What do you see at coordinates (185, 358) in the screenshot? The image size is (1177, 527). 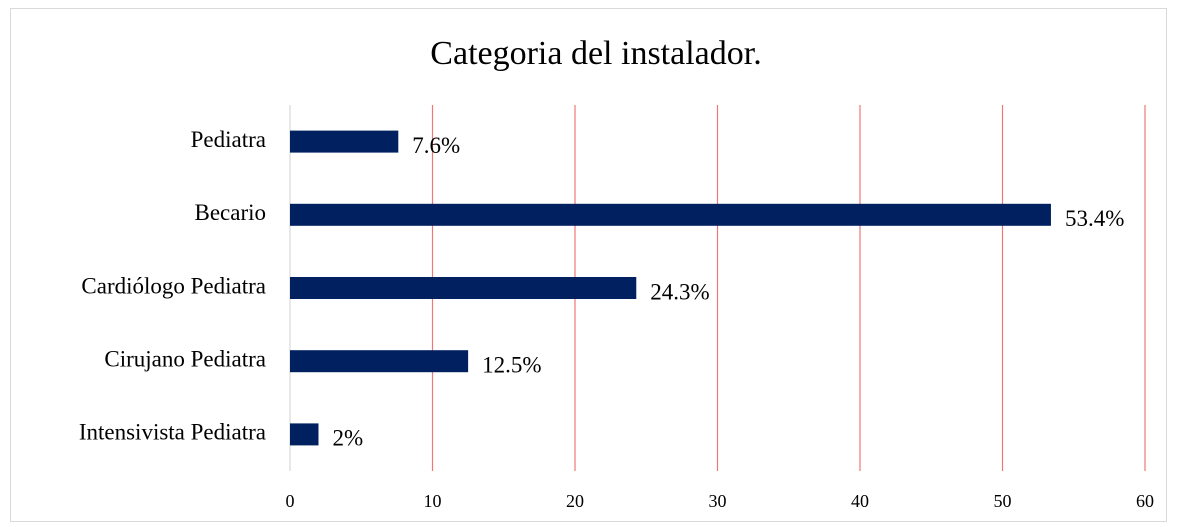 I see `y-tick-label: Cirujano Pediatra` at bounding box center [185, 358].